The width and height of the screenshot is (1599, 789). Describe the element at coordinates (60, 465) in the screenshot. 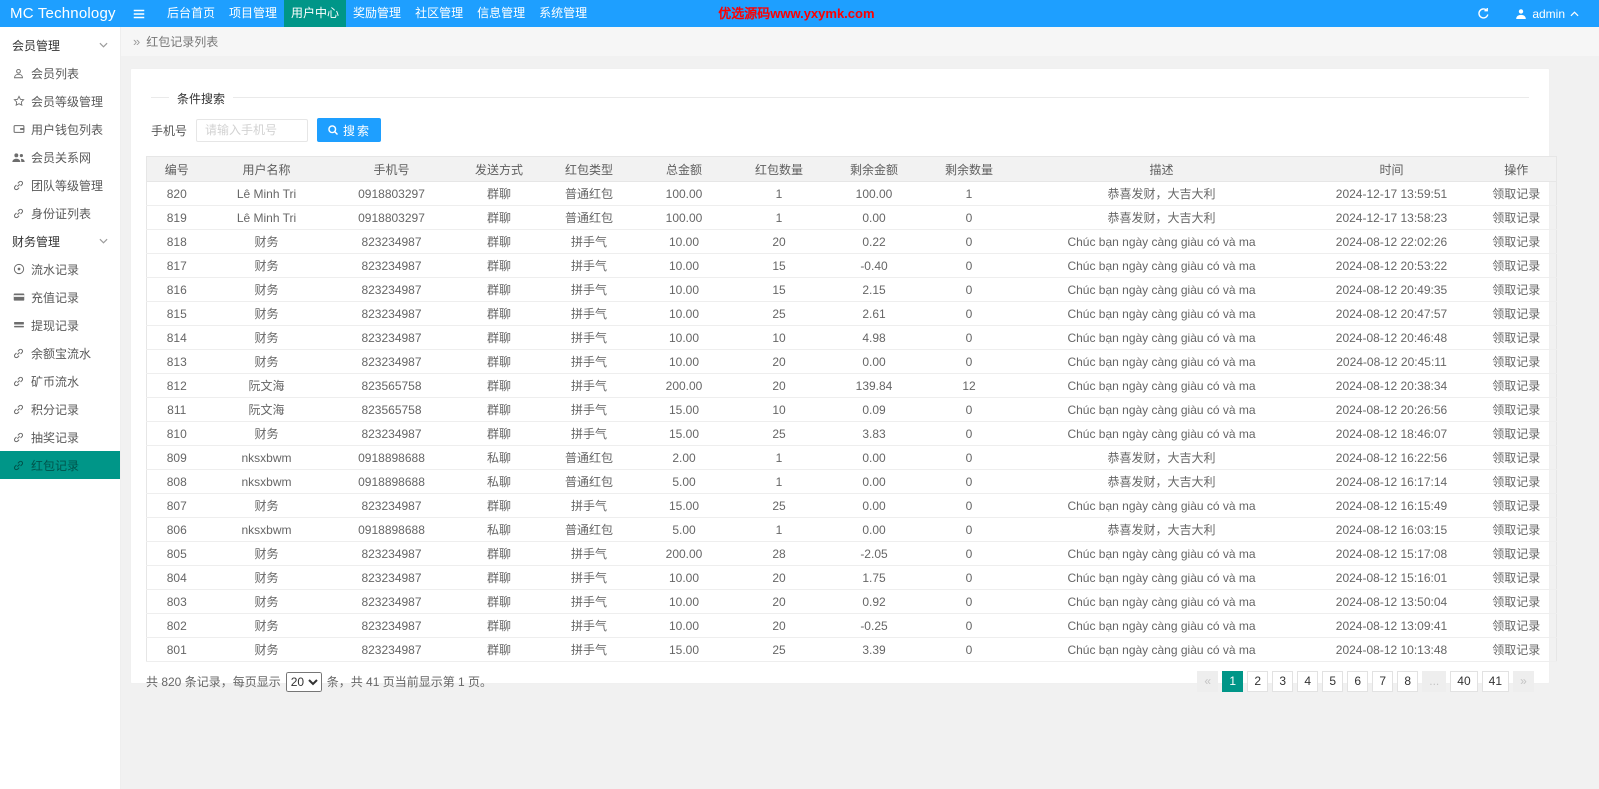

I see `sidebar-item-红包记录: 红包记录` at that location.